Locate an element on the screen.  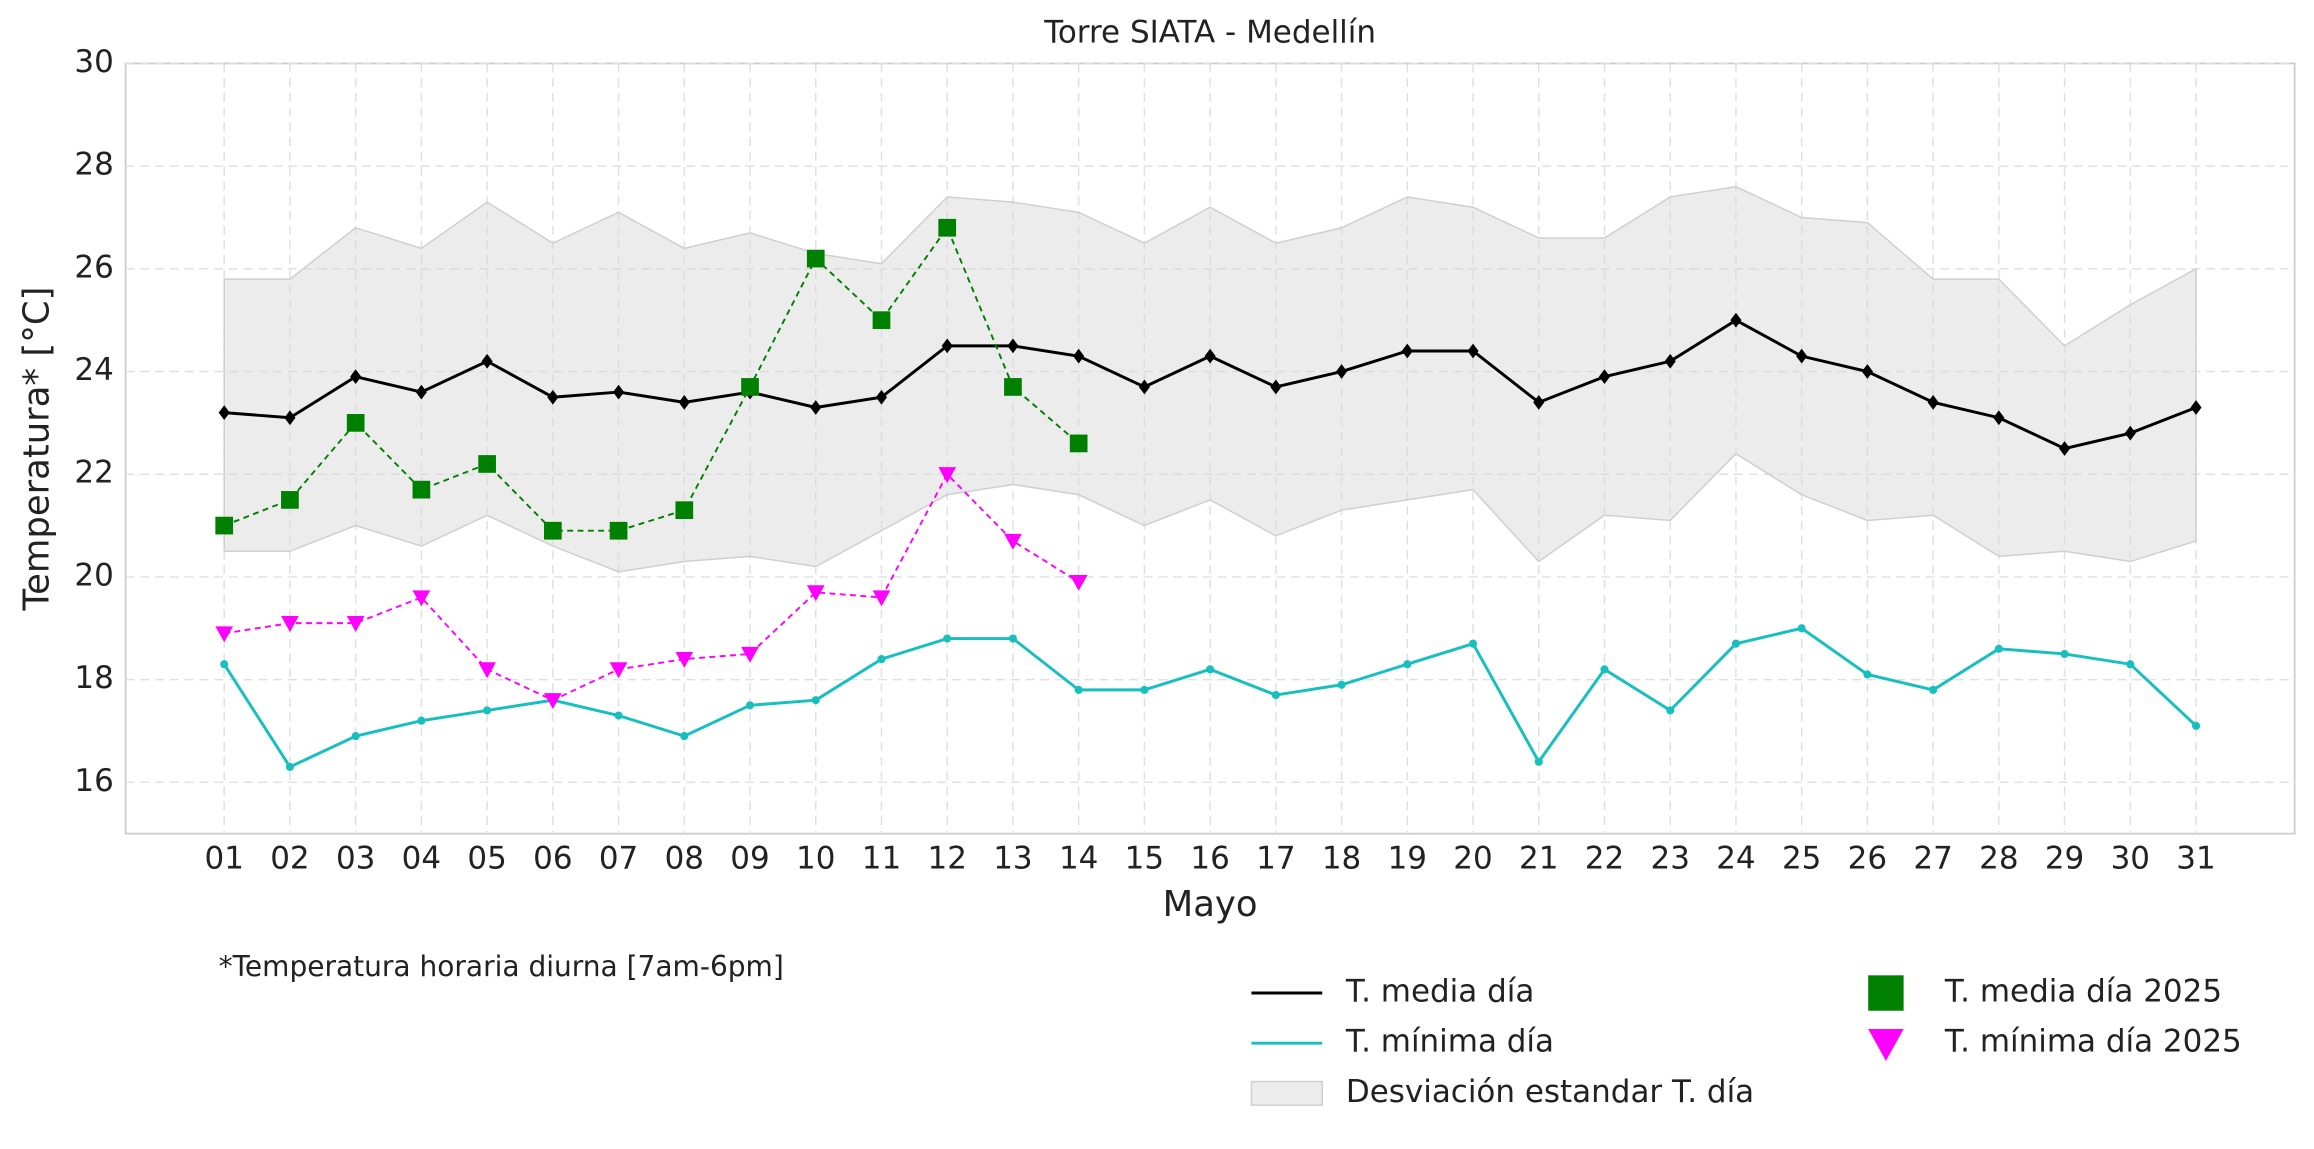
y-axis-label: Temperatura* [°C] is located at coordinates (37, 449).